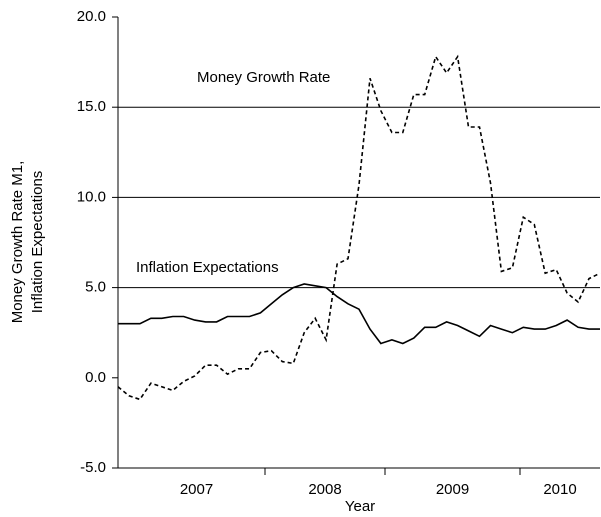  What do you see at coordinates (93, 467) in the screenshot?
I see `y-tick-label: -5.0` at bounding box center [93, 467].